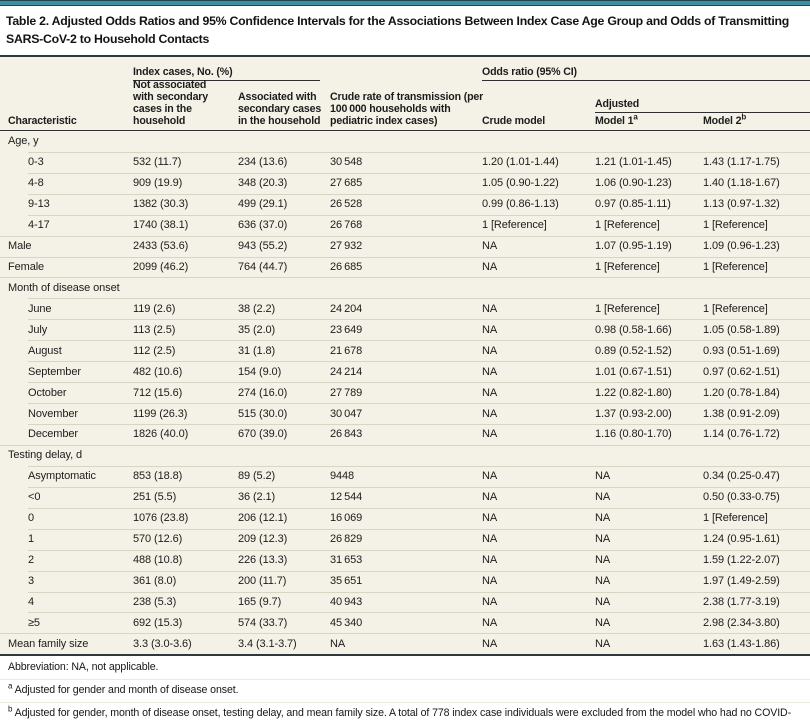  What do you see at coordinates (346, 518) in the screenshot?
I see `value-cell: 16 069` at bounding box center [346, 518].